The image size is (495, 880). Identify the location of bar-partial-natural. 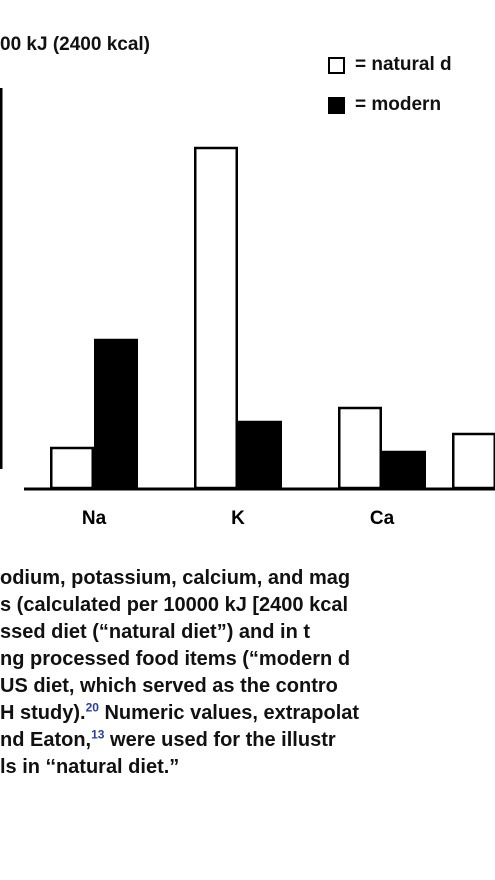
(473, 461).